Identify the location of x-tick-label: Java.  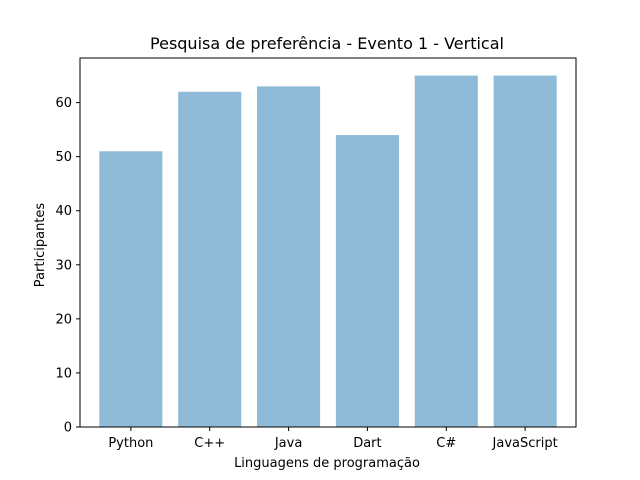
(288, 443).